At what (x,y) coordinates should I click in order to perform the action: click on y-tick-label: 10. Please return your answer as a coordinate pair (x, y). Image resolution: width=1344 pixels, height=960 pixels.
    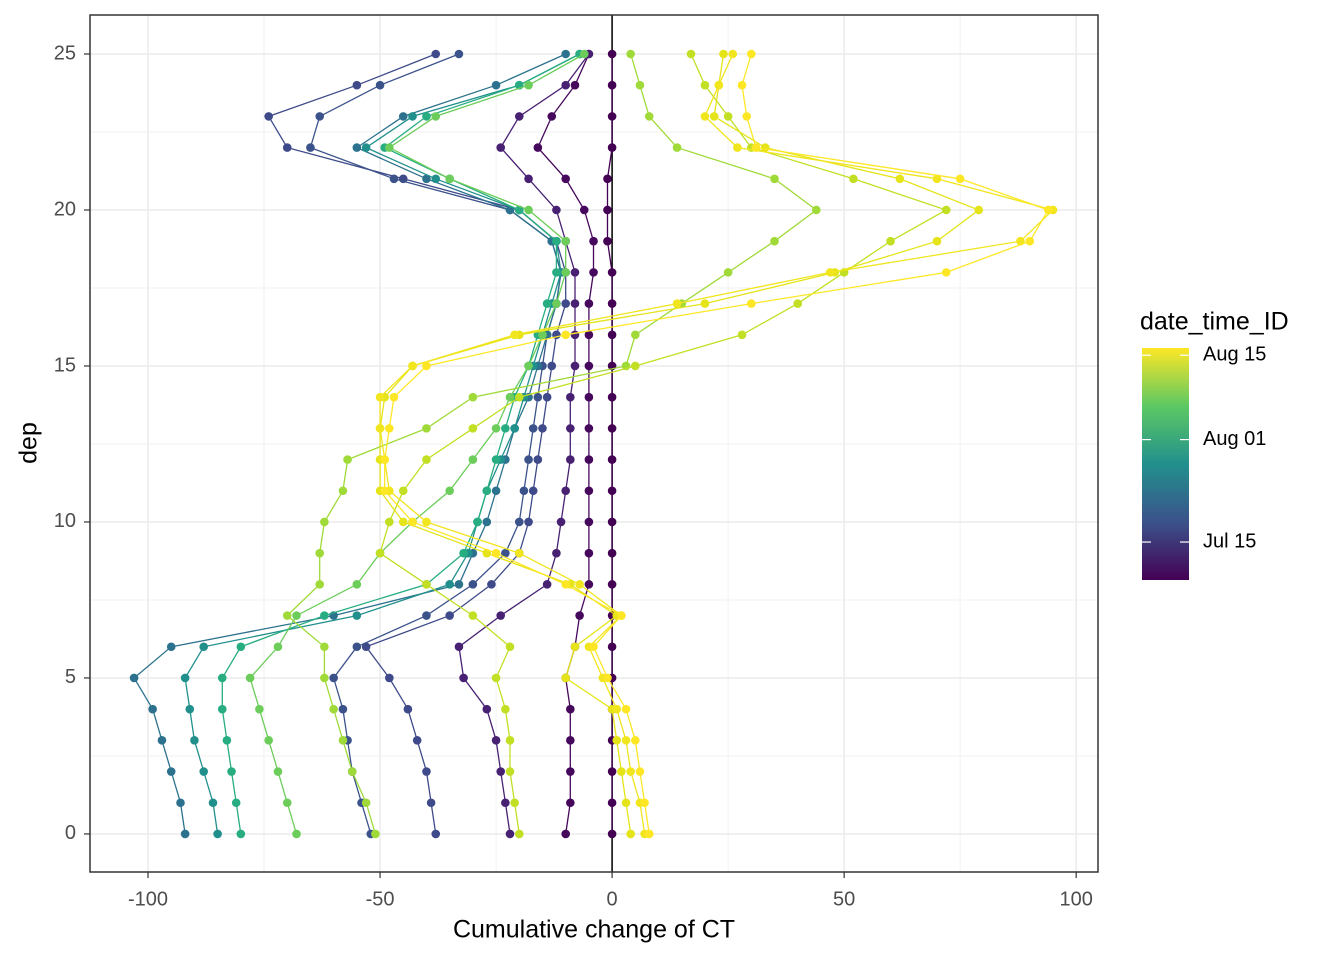
    Looking at the image, I should click on (65, 521).